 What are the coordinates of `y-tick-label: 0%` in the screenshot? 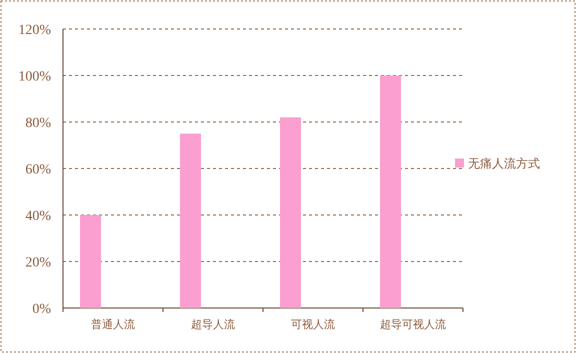 It's located at (42, 309).